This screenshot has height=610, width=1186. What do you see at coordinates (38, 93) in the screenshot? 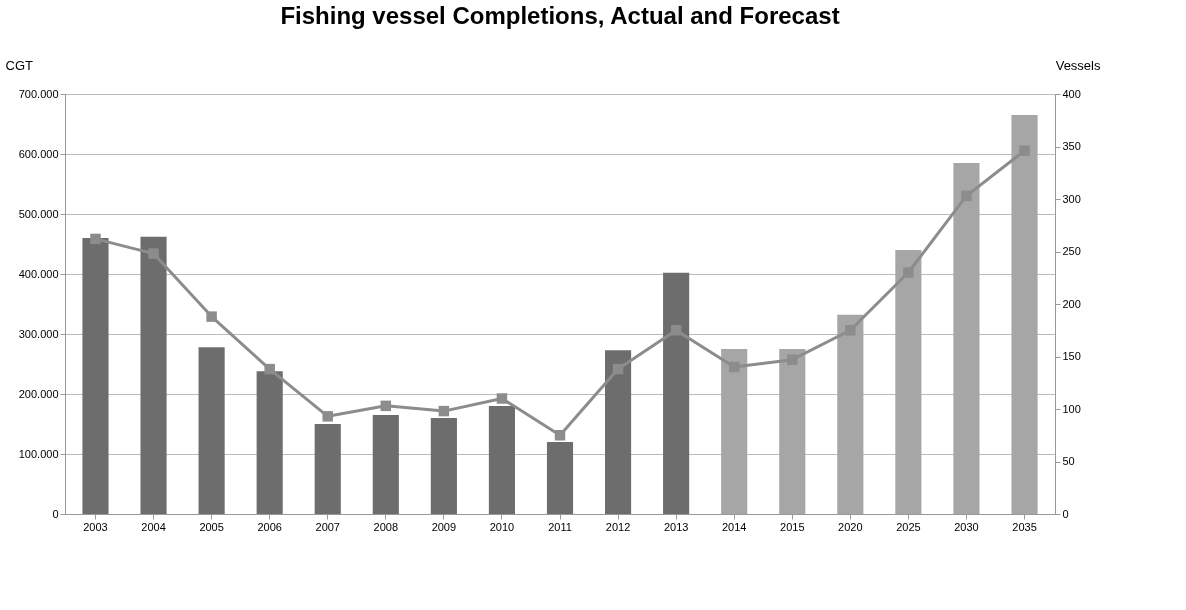
I see `y-tick-label: 700.000` at bounding box center [38, 93].